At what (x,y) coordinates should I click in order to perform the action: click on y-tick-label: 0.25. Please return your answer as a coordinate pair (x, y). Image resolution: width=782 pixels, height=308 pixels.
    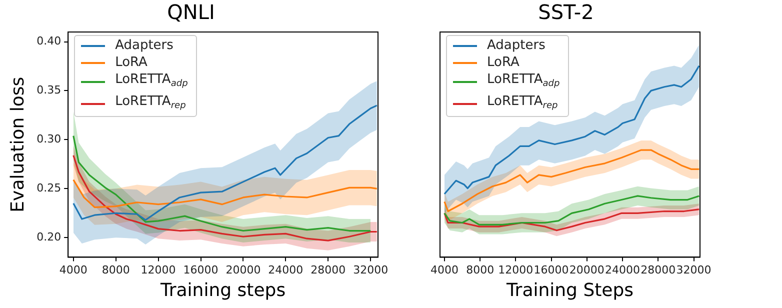
    Looking at the image, I should click on (49, 188).